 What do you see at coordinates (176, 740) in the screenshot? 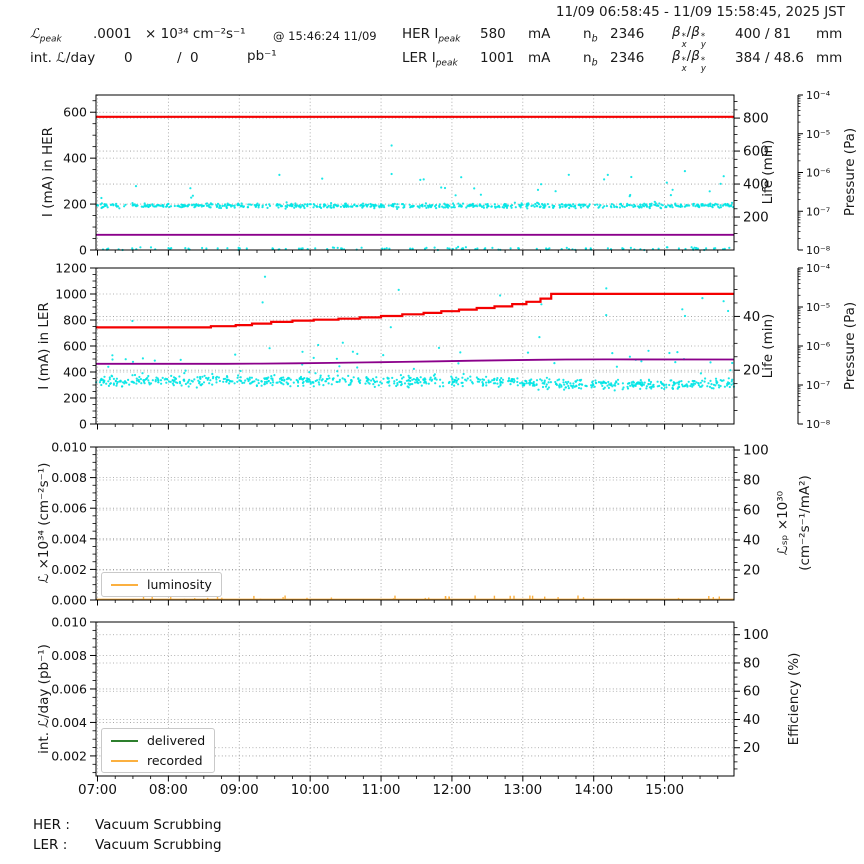
I see `legend-delivered-label: delivered` at bounding box center [176, 740].